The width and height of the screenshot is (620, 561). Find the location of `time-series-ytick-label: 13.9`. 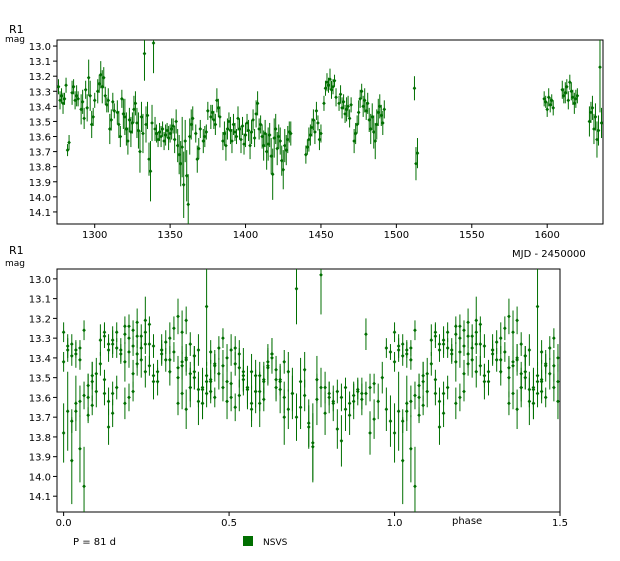

time-series-ytick-label: 13.9 is located at coordinates (40, 183).